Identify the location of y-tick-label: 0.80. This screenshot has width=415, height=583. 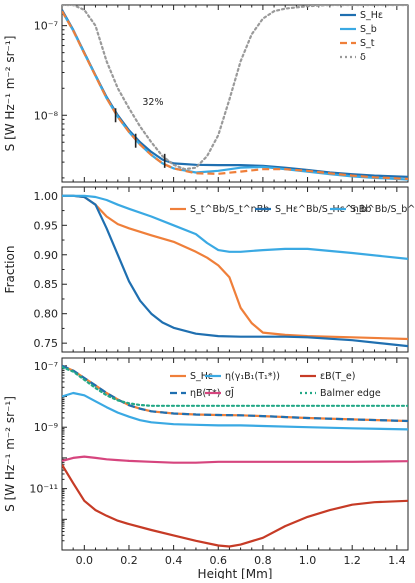
(46, 314).